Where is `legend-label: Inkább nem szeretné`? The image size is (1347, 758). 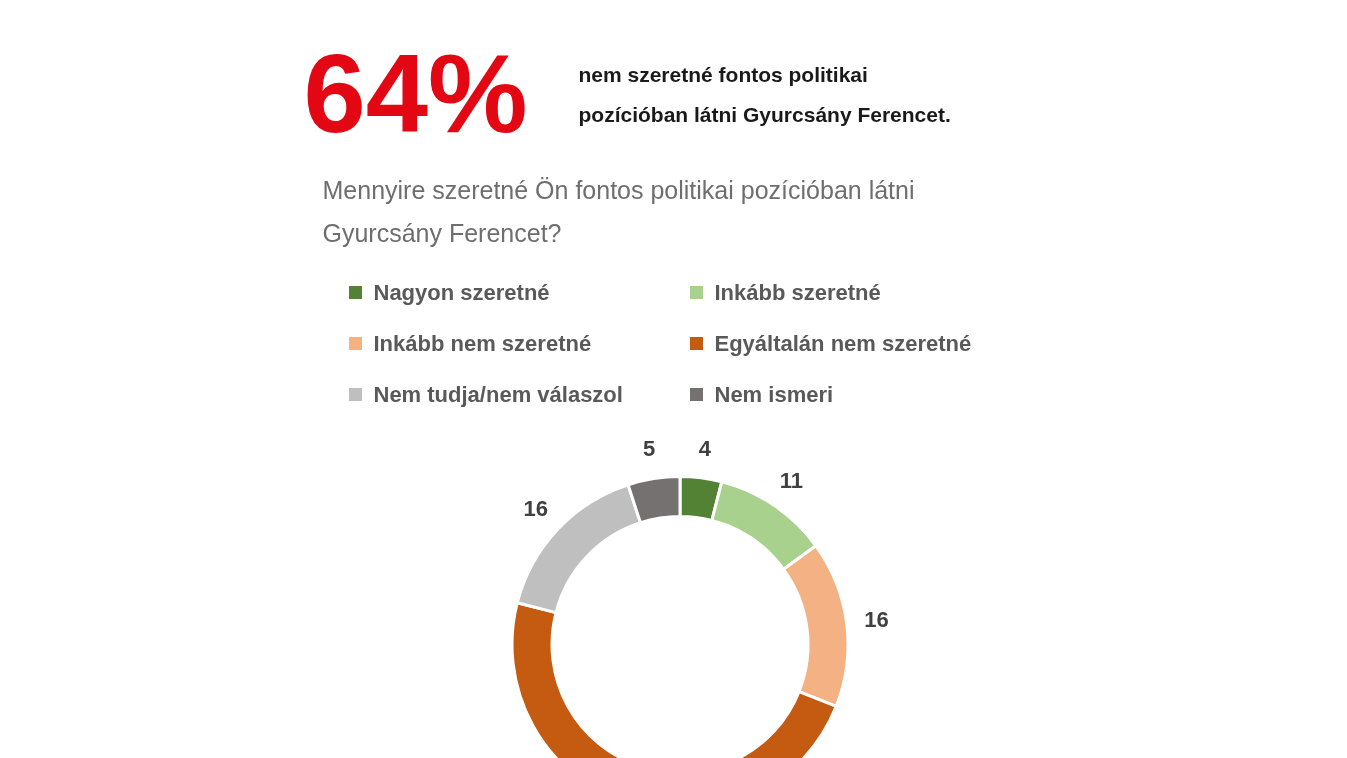
legend-label: Inkább nem szeretné is located at coordinates (482, 343).